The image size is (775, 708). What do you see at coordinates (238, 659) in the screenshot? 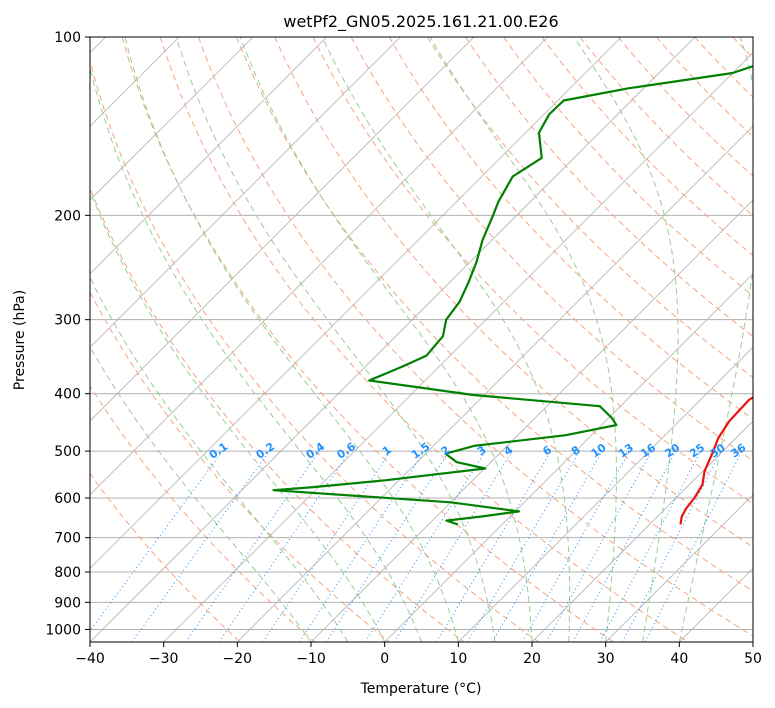
I see `x-tick-label: −20` at bounding box center [238, 659].